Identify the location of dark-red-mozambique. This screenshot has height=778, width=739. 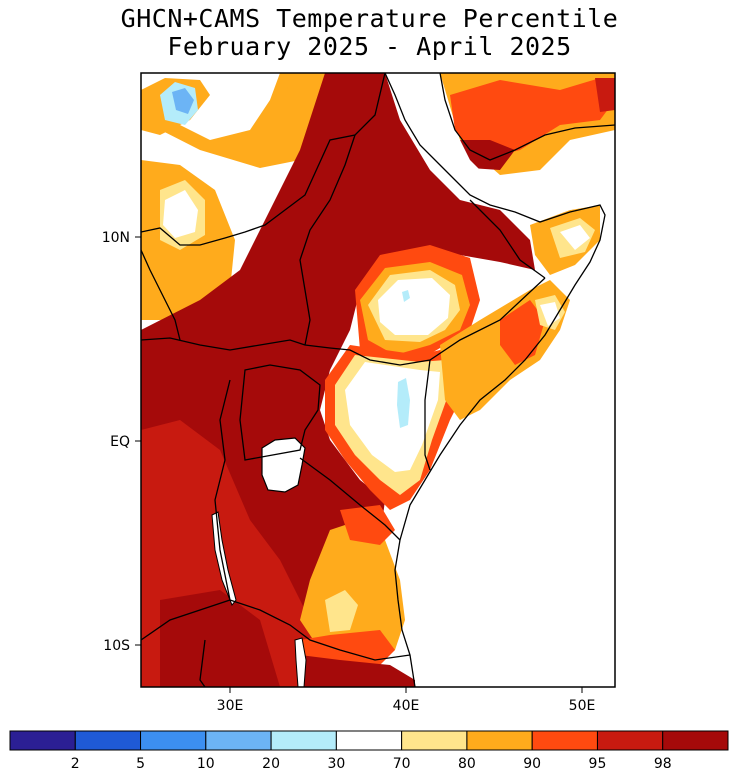
(357, 671).